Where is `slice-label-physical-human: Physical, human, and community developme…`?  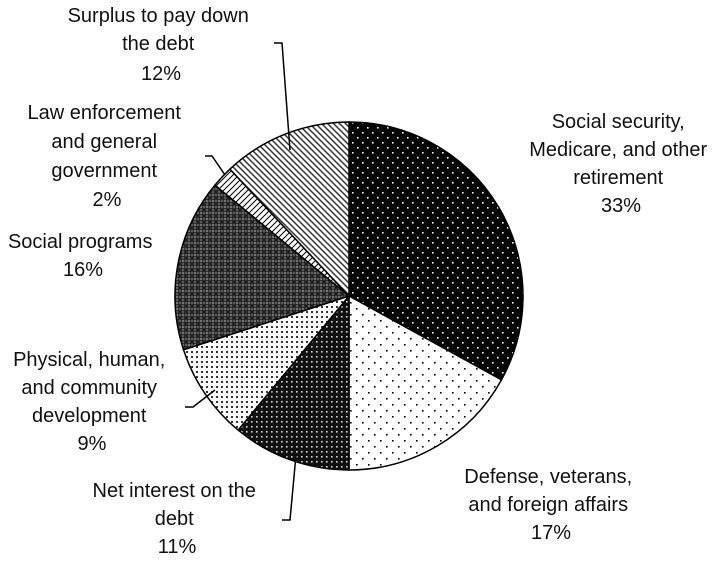 slice-label-physical-human: Physical, human, and community developme… is located at coordinates (92, 402).